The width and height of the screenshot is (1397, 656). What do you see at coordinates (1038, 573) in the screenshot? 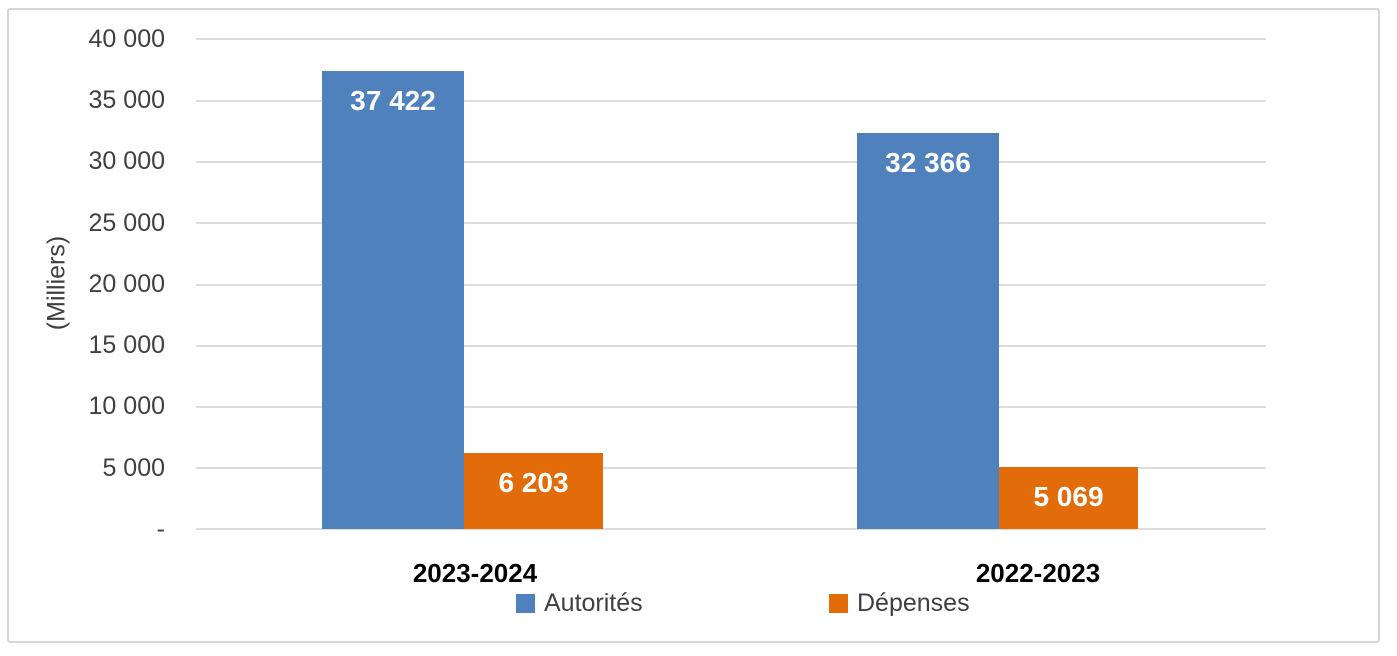
I see `x-category-label-2022-2023: 2022-2023` at bounding box center [1038, 573].